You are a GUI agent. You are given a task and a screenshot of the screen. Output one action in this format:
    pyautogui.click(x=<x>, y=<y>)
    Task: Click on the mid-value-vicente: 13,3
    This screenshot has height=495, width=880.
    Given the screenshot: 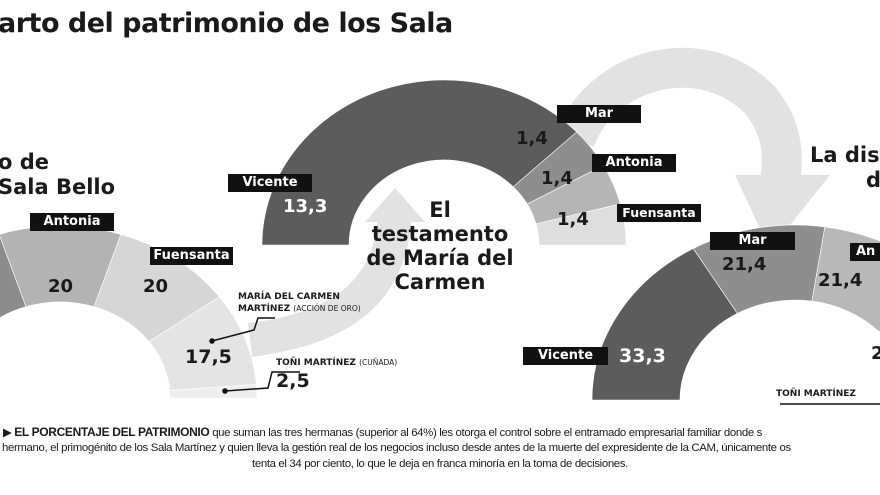 What is the action you would take?
    pyautogui.click(x=305, y=206)
    